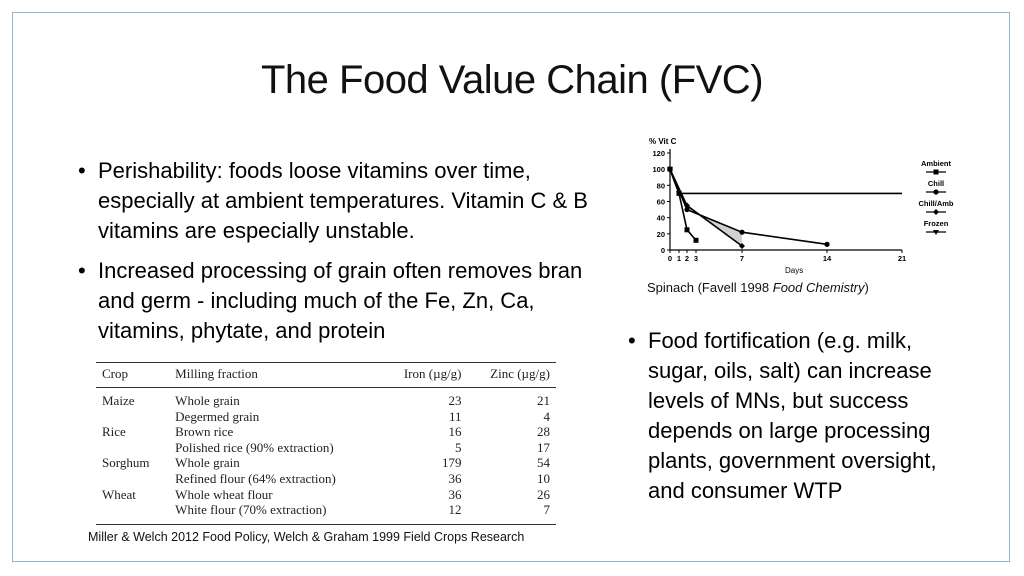 Image resolution: width=1024 pixels, height=576 pixels. I want to click on chart-x-tick-label: 21, so click(902, 258).